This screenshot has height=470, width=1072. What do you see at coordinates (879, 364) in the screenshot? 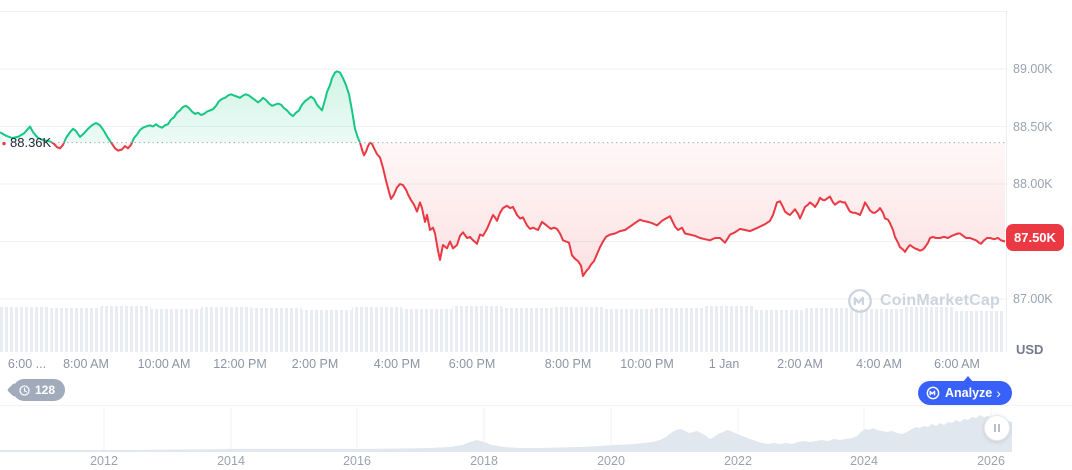
I see `x-axis-tick-label: 4:00 AM` at bounding box center [879, 364].